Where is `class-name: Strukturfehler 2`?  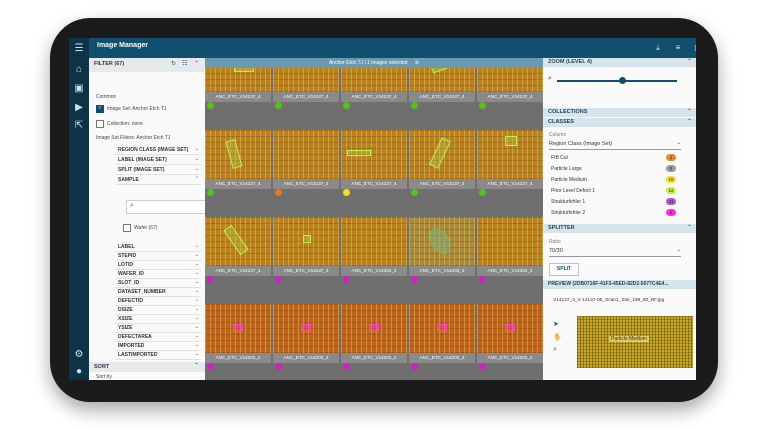
class-name: Strukturfehler 2 is located at coordinates (568, 213).